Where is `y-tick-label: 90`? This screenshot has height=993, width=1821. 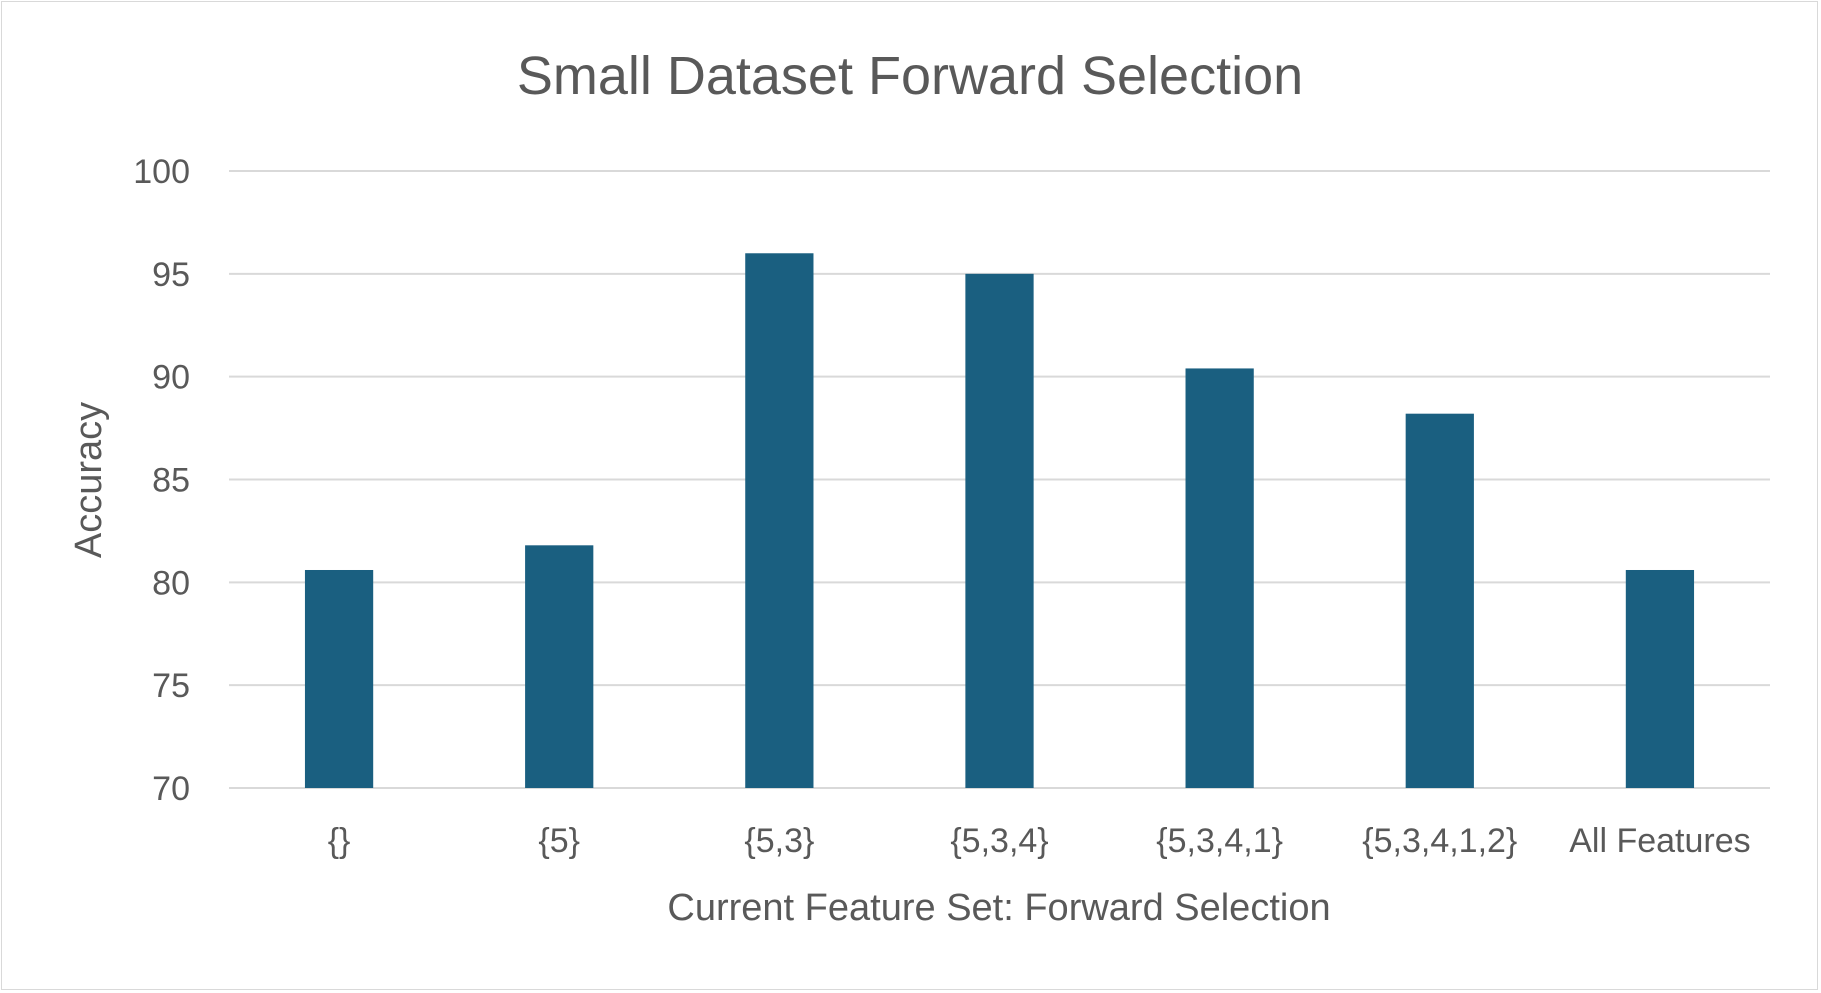 y-tick-label: 90 is located at coordinates (171, 378).